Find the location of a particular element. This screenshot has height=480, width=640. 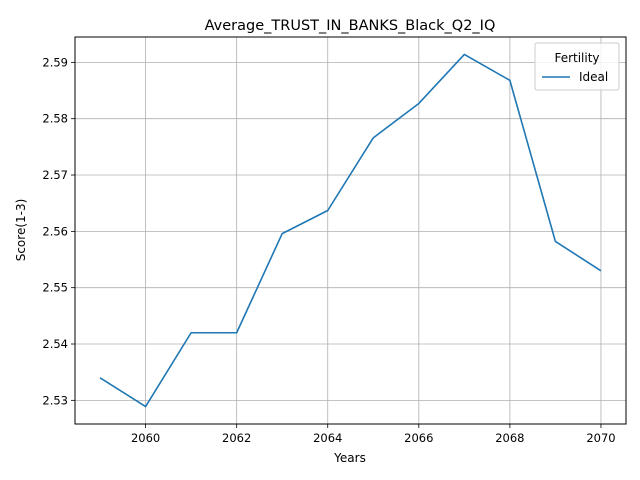

x-tick-label: 2070 is located at coordinates (600, 438).